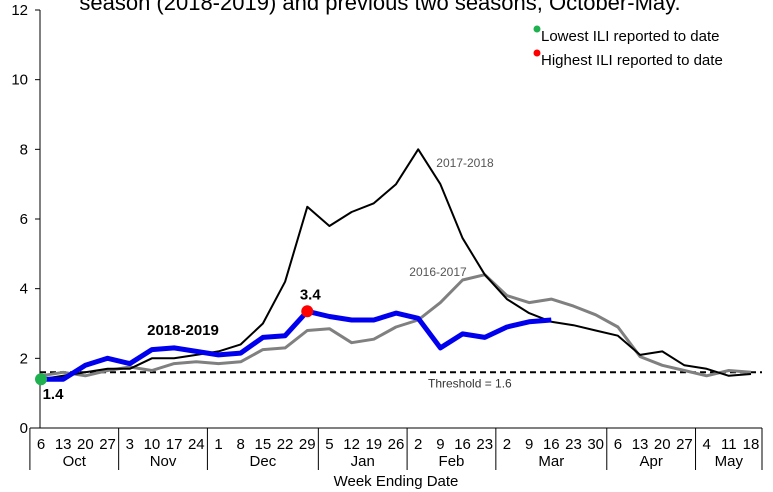  I want to click on x-tick-label: 22, so click(285, 444).